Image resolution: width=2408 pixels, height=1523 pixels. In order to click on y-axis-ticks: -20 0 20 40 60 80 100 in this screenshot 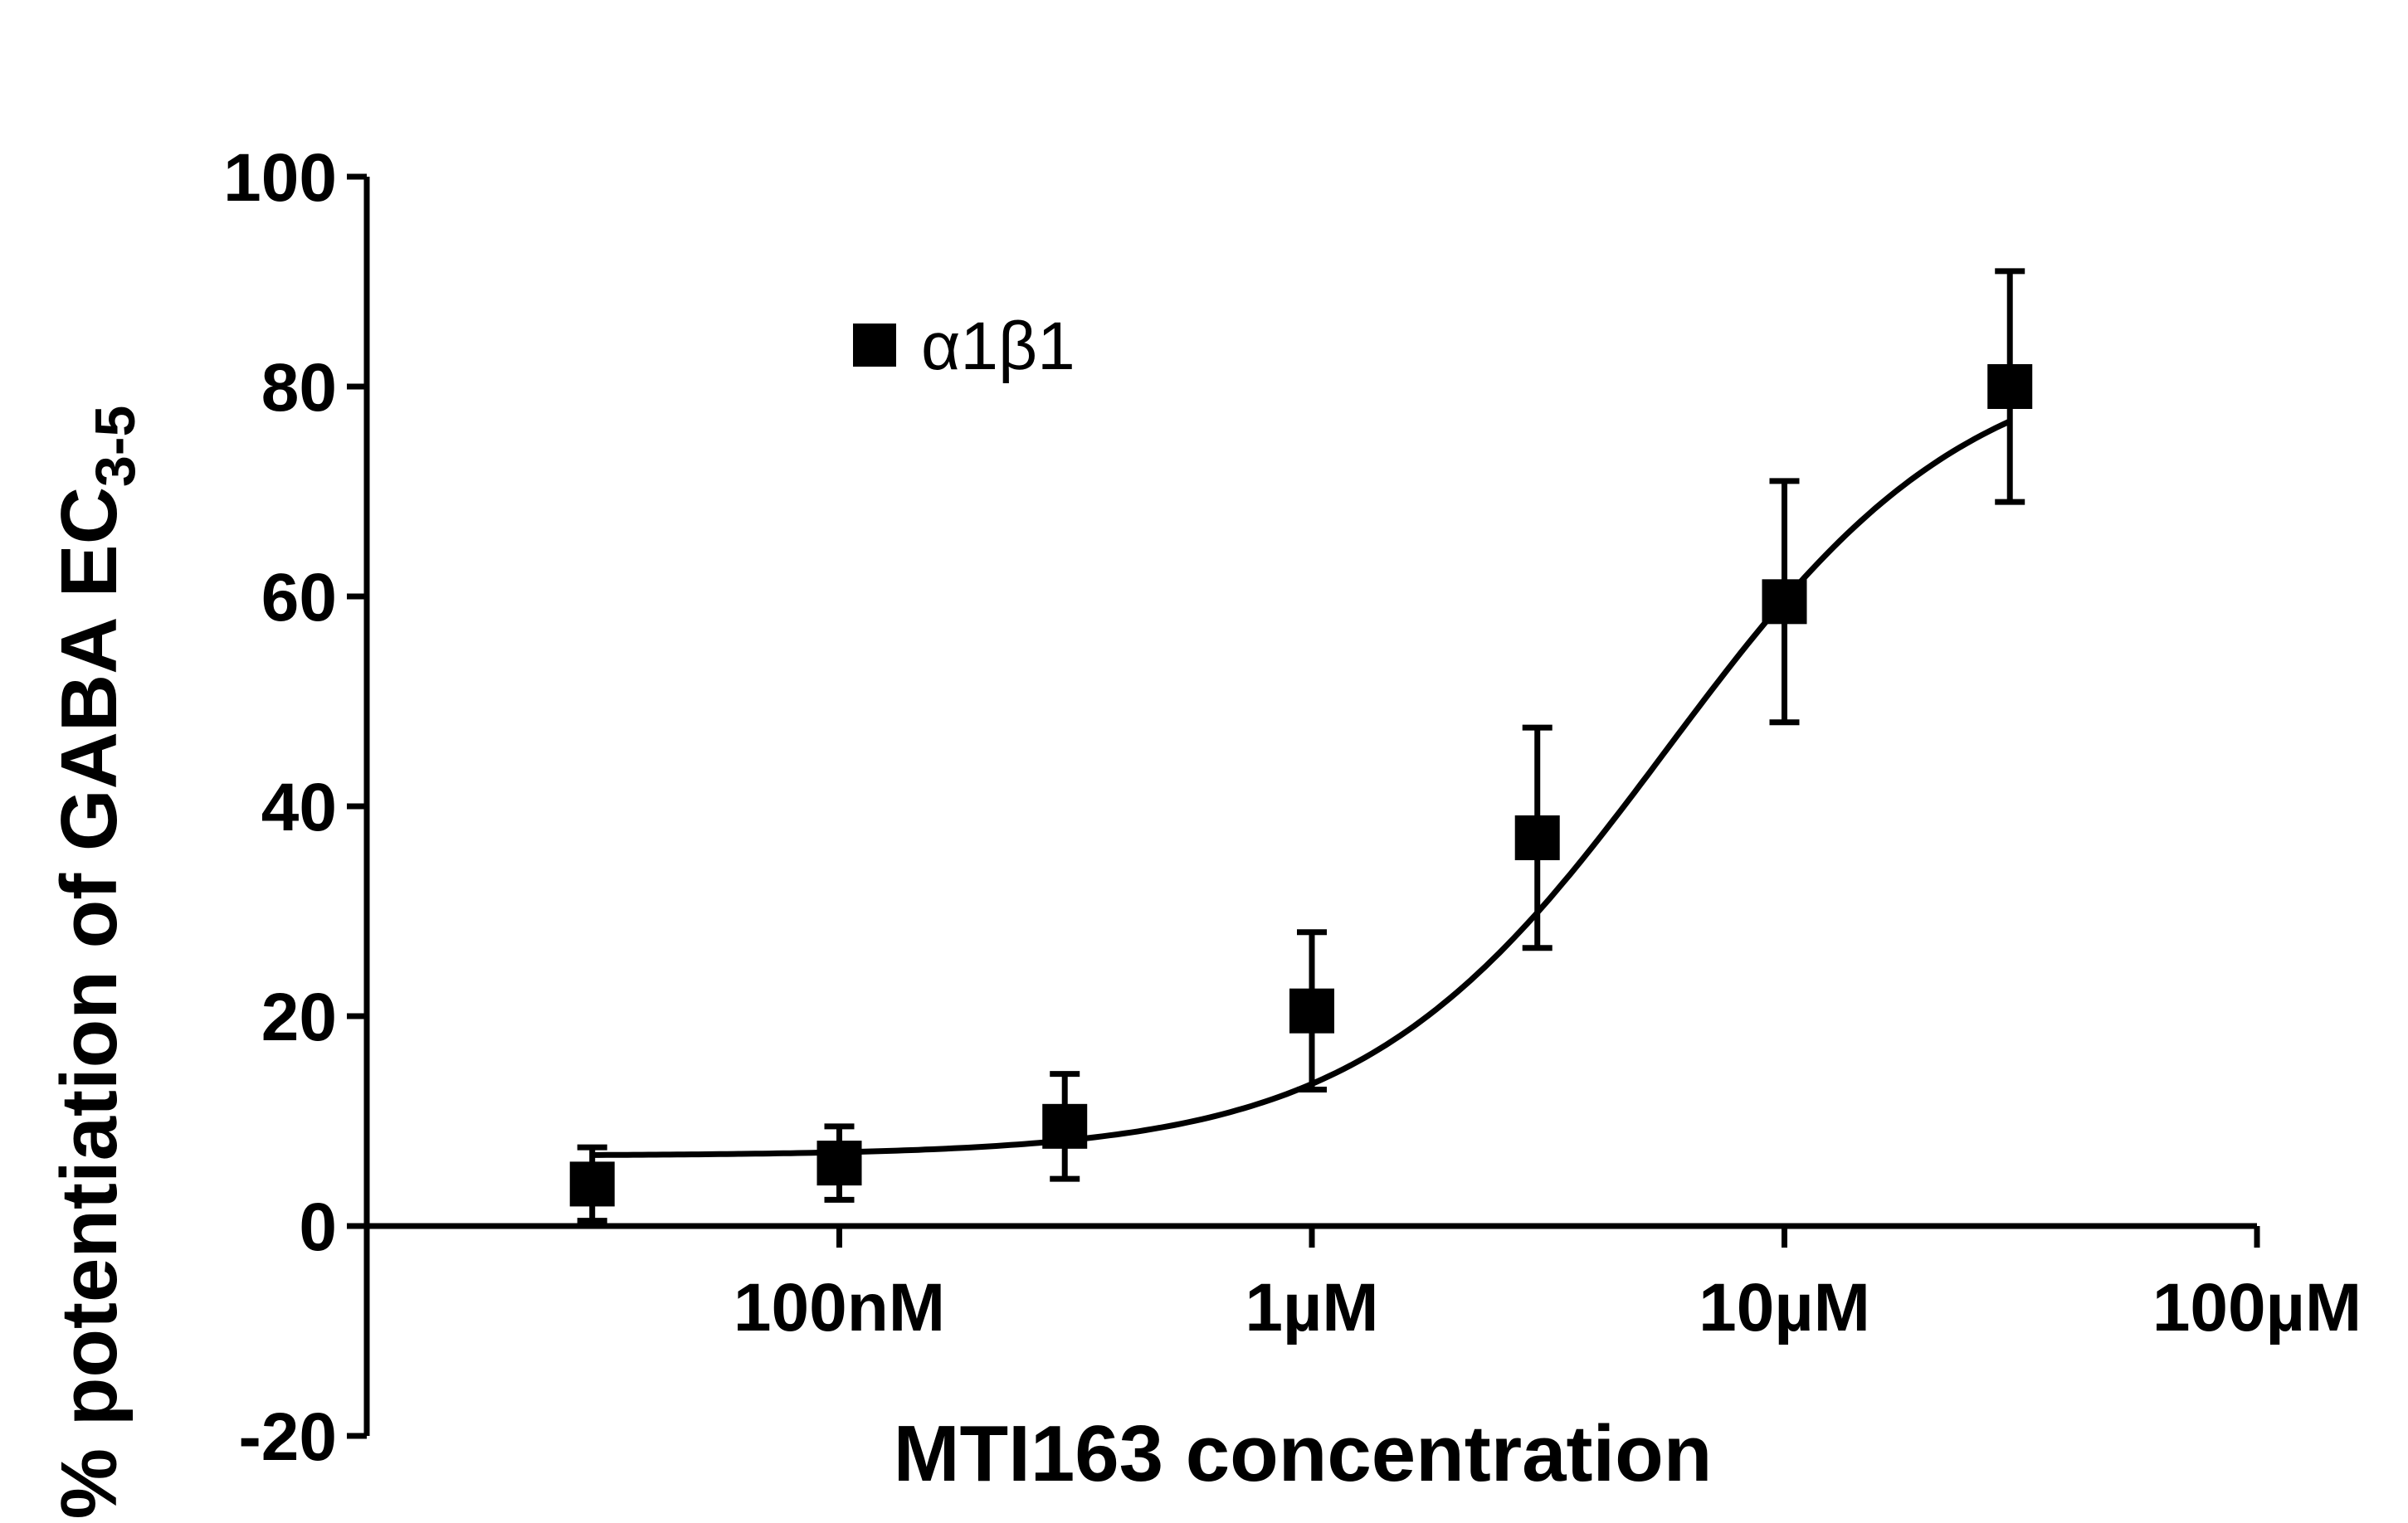, I will do `click(295, 807)`.